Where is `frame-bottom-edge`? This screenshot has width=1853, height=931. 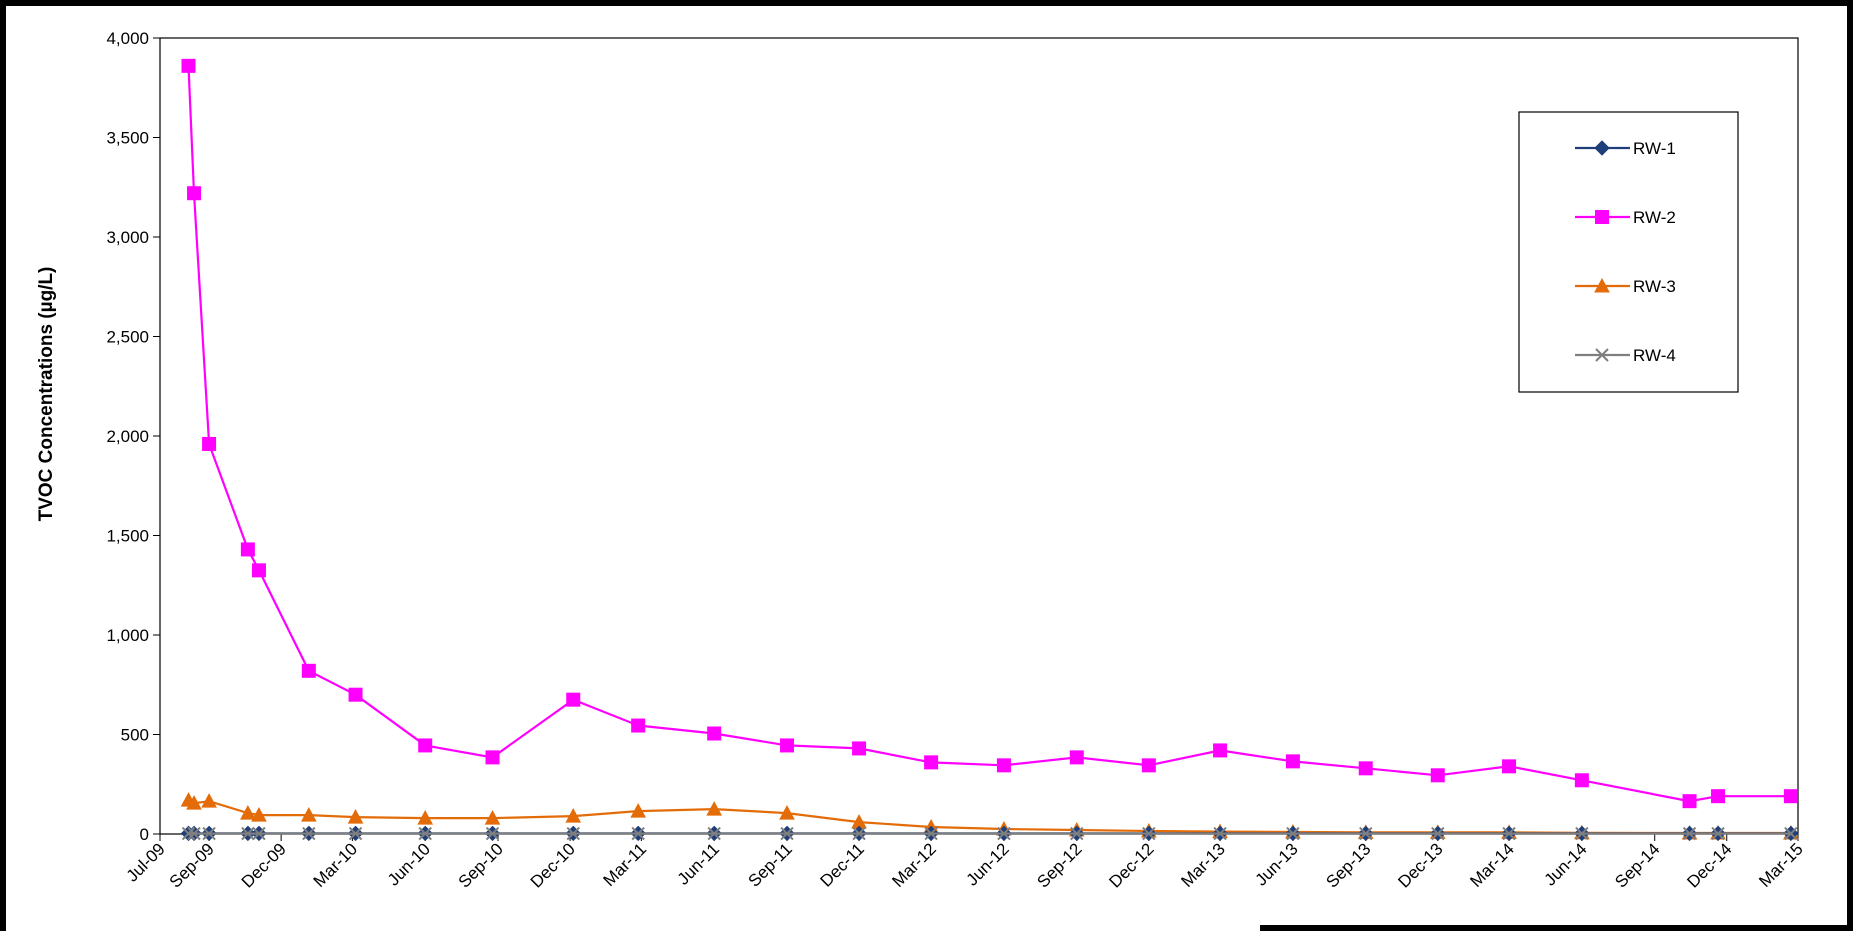 frame-bottom-edge is located at coordinates (1556, 928).